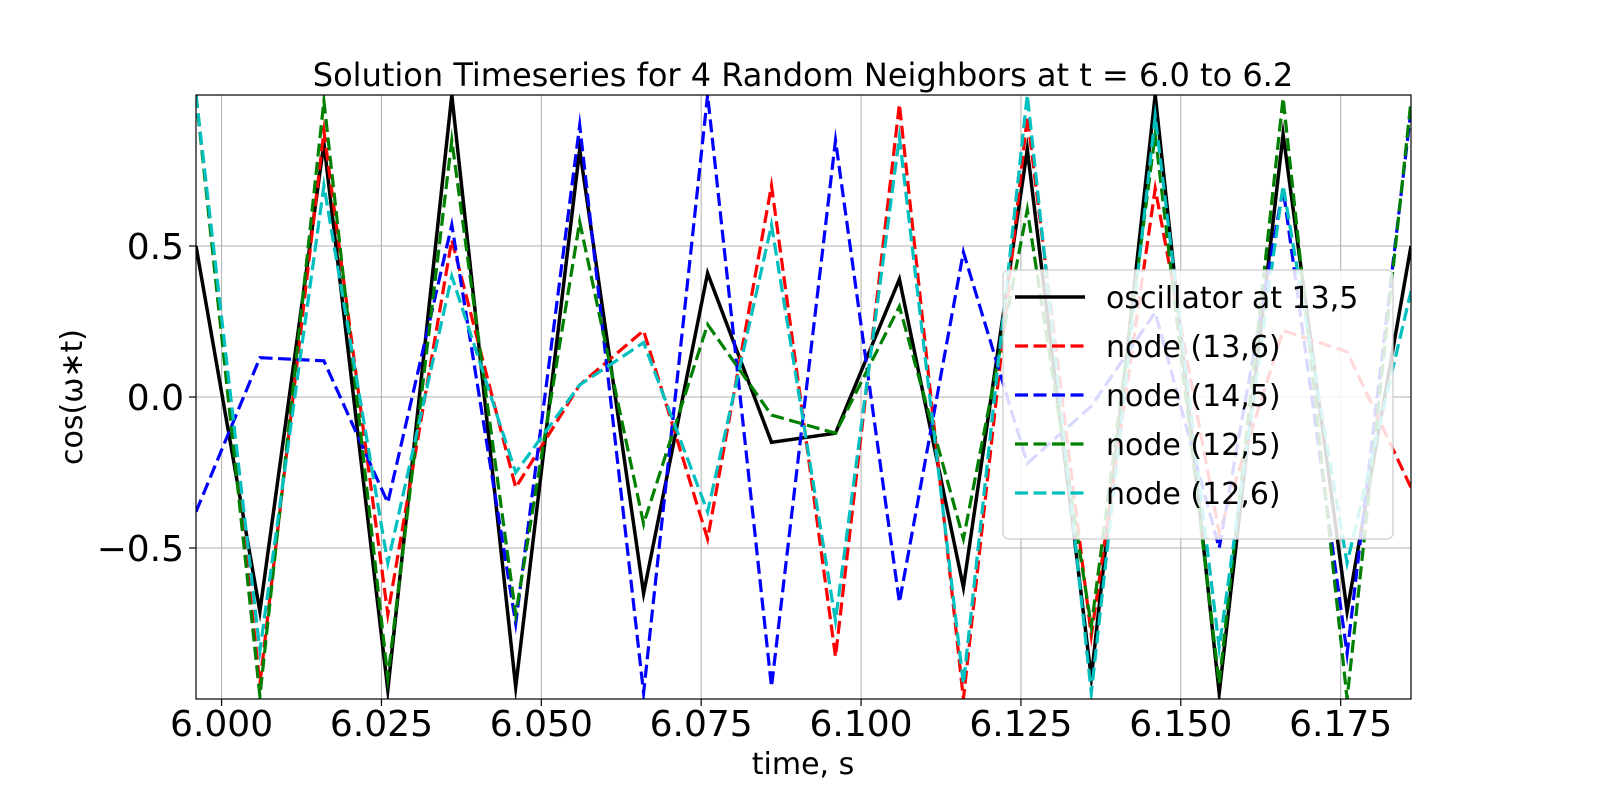 The image size is (1600, 800). I want to click on legend-label: node (14,5), so click(1193, 396).